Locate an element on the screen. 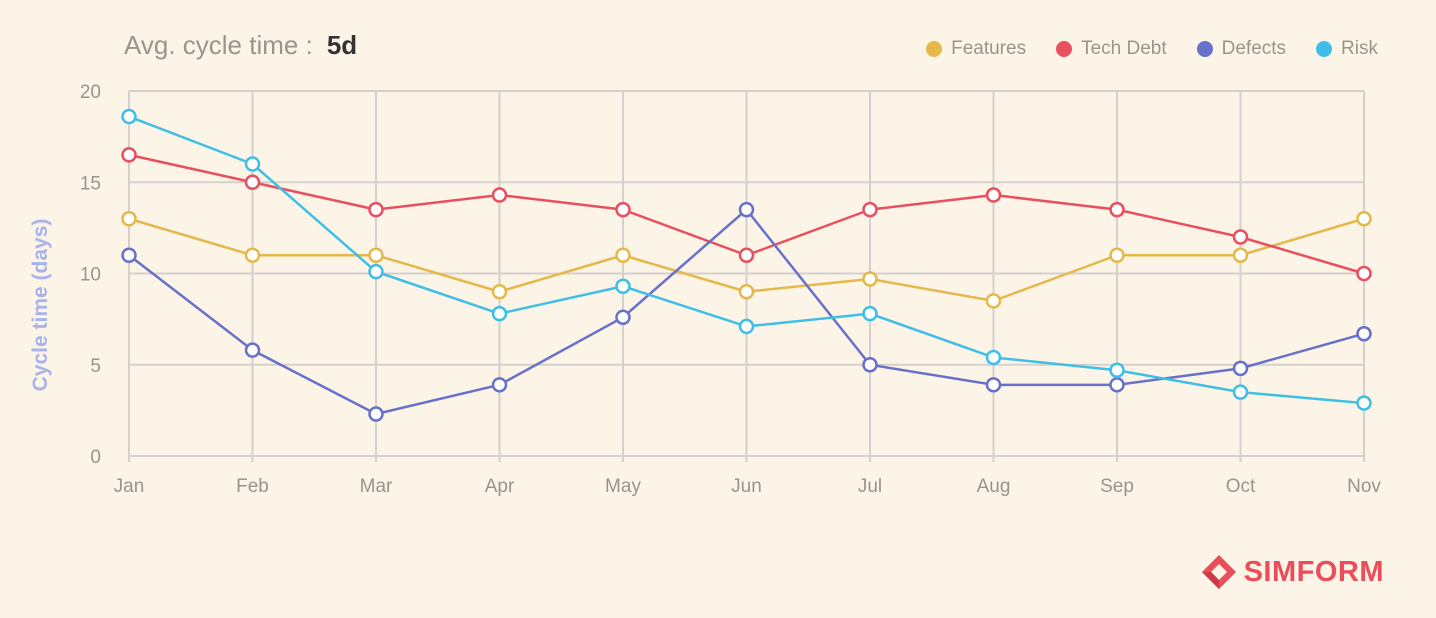  point-risk-feb is located at coordinates (252, 164).